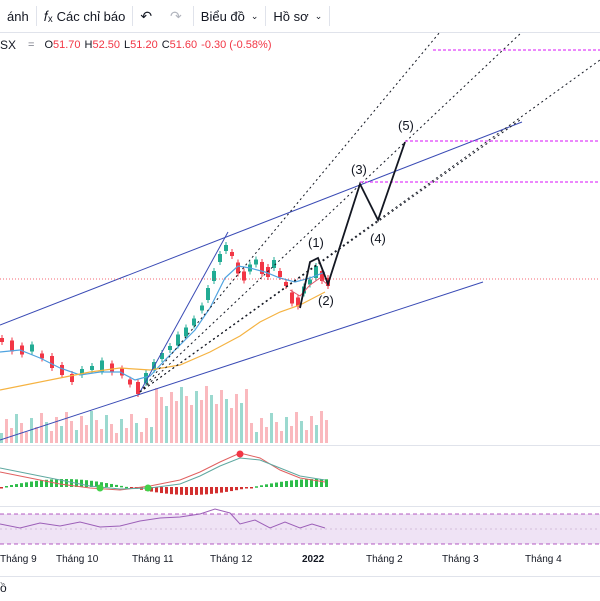  What do you see at coordinates (460, 559) in the screenshot?
I see `time-axis-label: Tháng 3` at bounding box center [460, 559].